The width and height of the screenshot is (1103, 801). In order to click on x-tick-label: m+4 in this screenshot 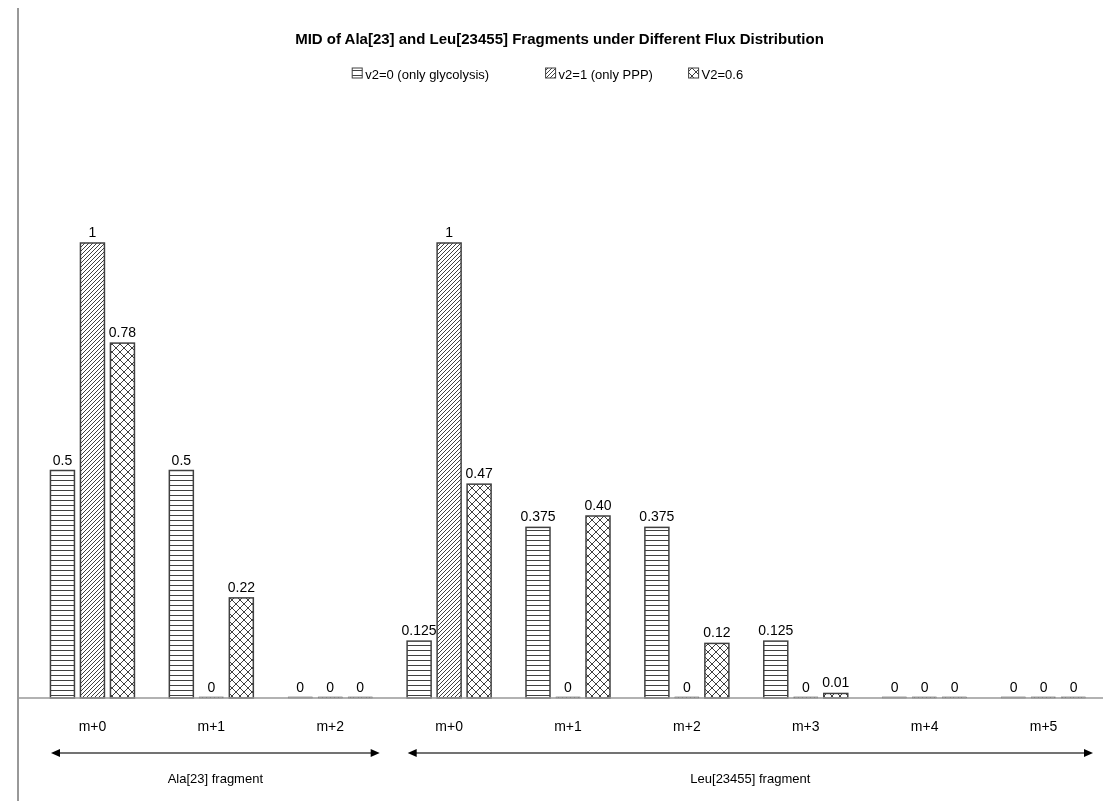, I will do `click(924, 726)`.